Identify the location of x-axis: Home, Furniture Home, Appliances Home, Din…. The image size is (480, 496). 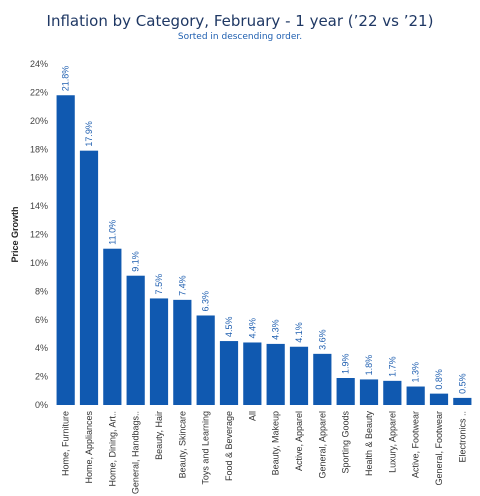
(264, 453).